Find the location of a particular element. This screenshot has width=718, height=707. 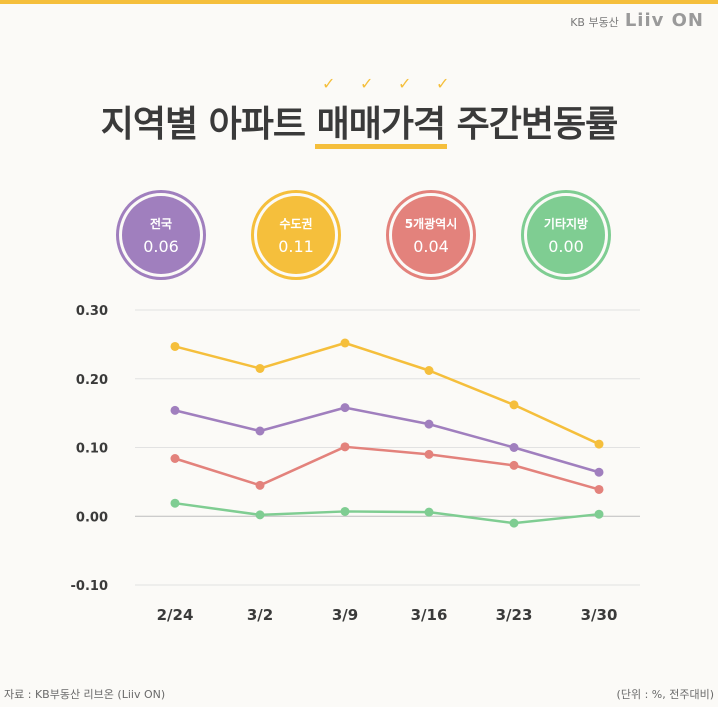

badge-national: 전국 0.06 is located at coordinates (161, 235).